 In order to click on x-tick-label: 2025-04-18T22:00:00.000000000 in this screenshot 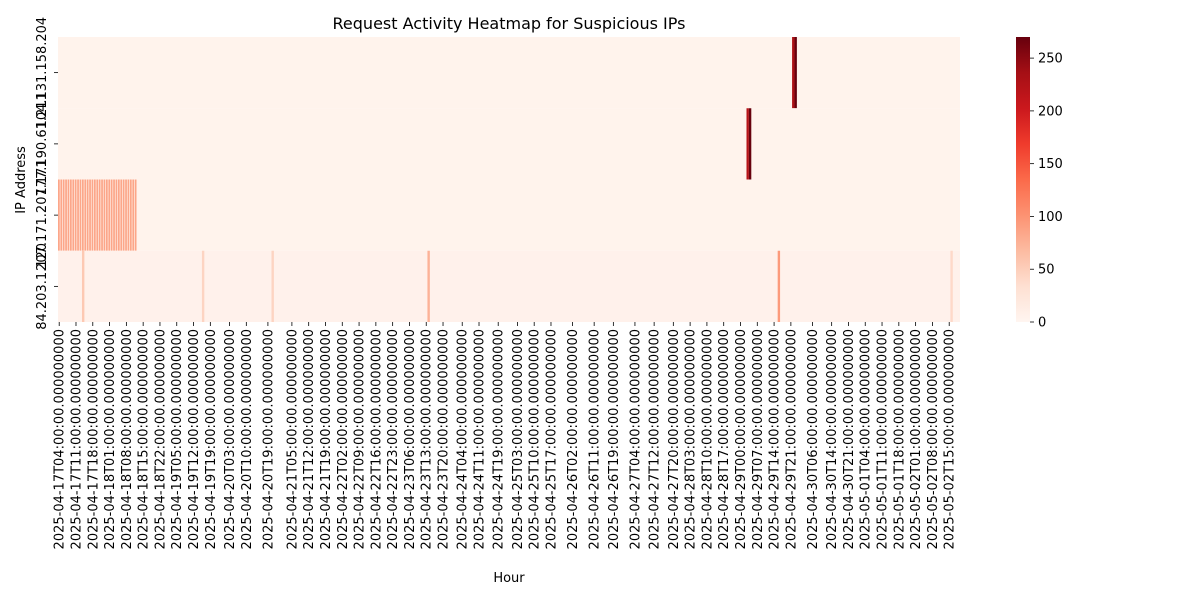, I will do `click(160, 439)`.